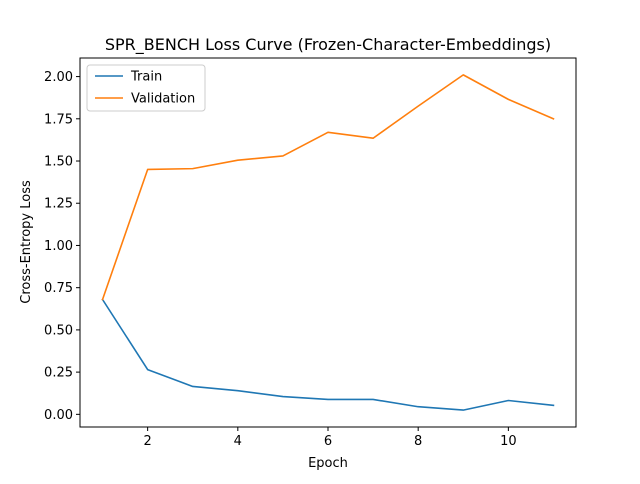 The height and width of the screenshot is (484, 640). Describe the element at coordinates (58, 204) in the screenshot. I see `y-tick-label: 1.25` at that location.